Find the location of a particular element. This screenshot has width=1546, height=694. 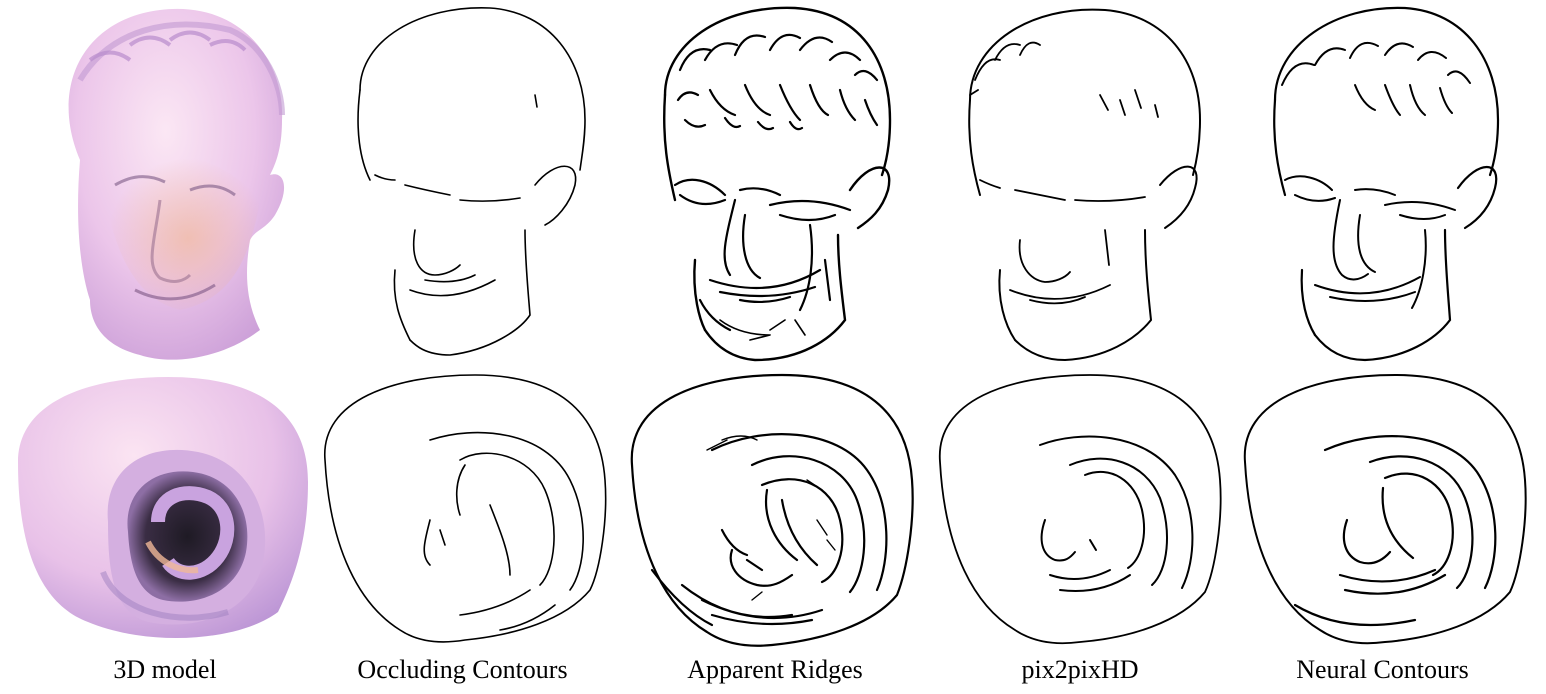

ear-apparent-ridges-panel is located at coordinates (769, 512).